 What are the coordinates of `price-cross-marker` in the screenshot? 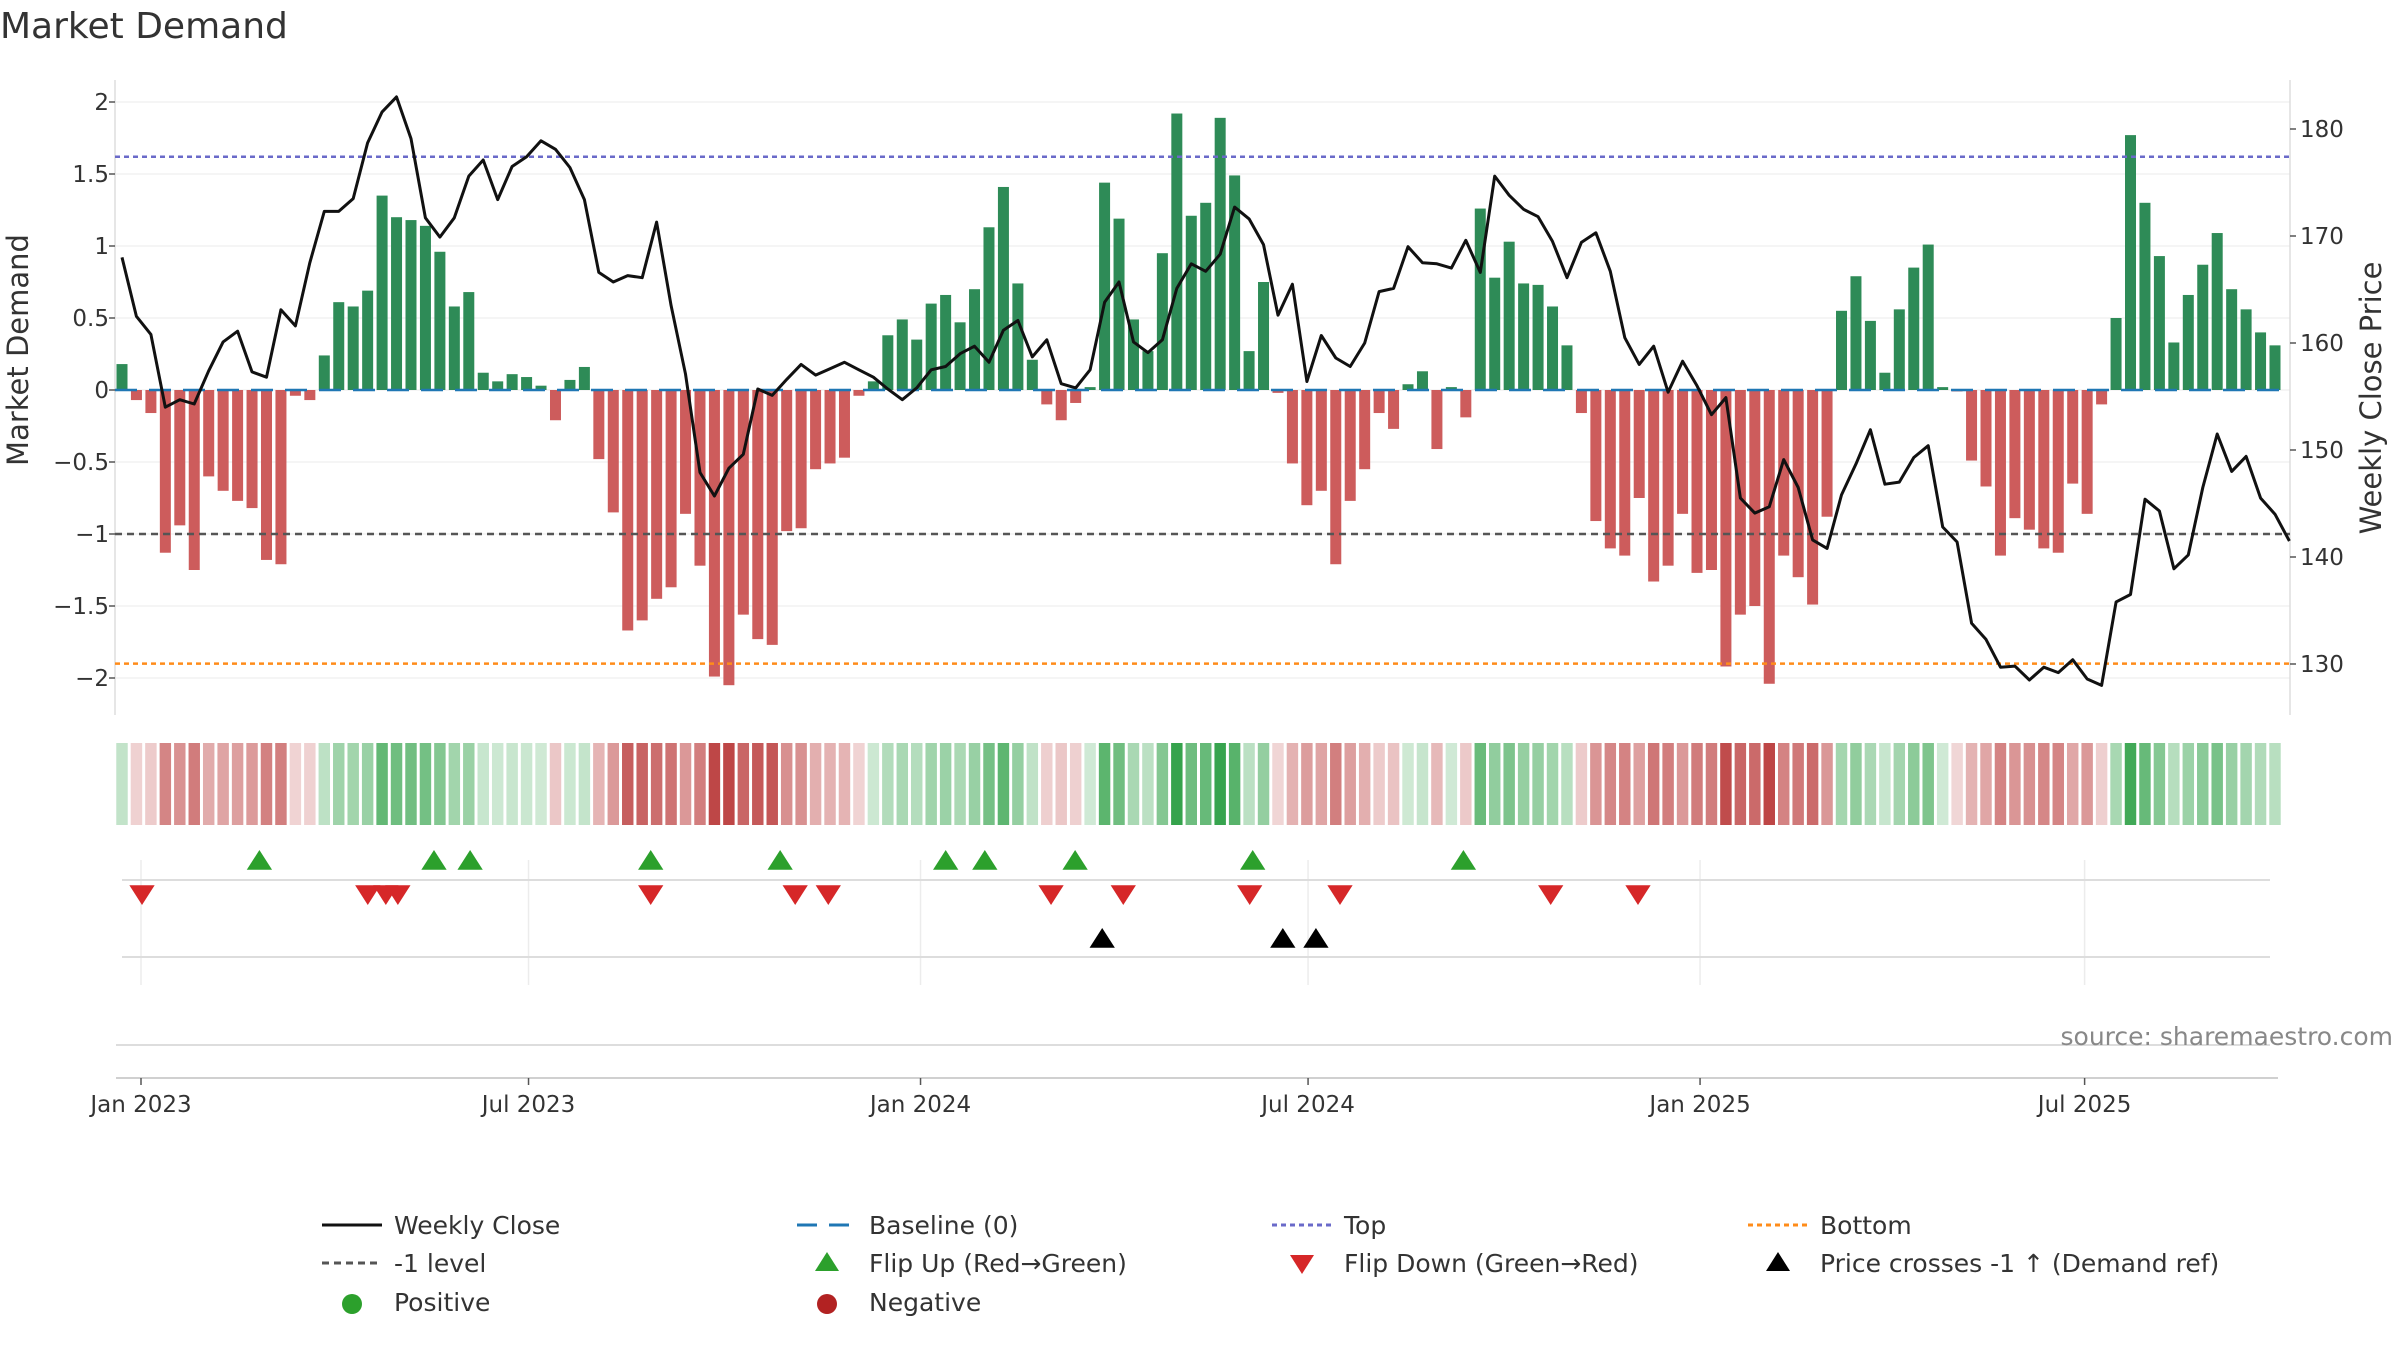 It's located at (1283, 938).